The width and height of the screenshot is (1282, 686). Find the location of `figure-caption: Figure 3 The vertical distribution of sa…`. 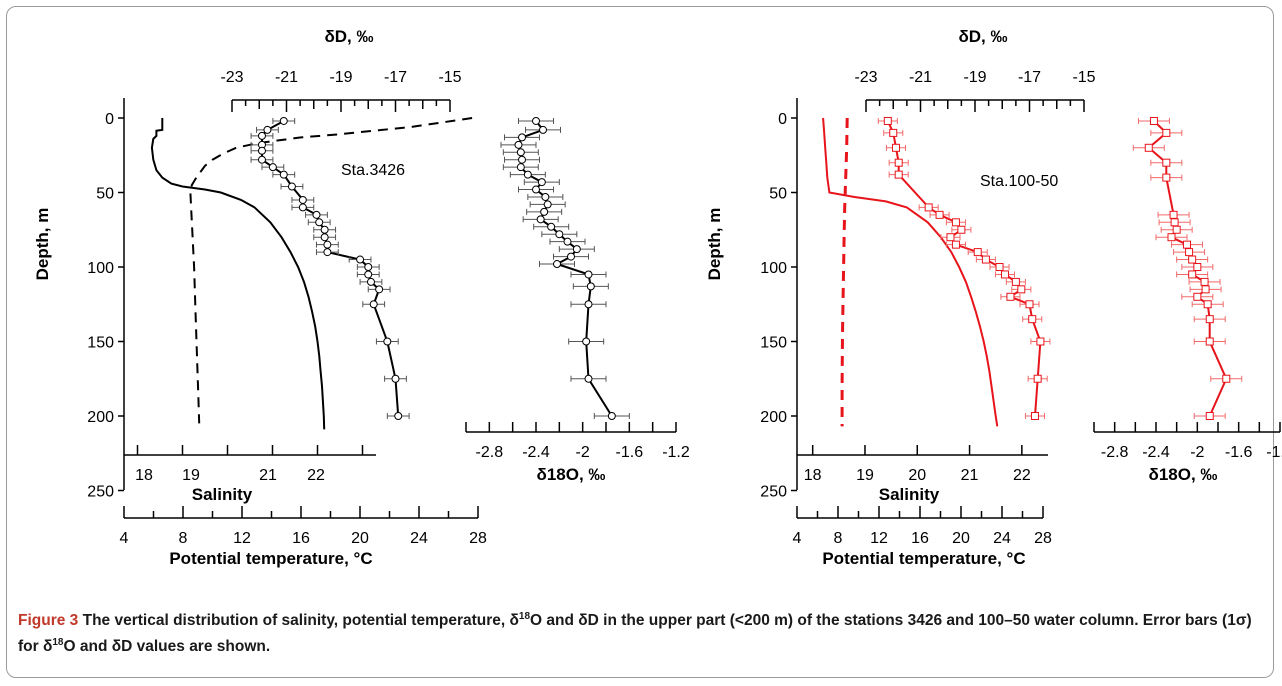

figure-caption: Figure 3 The vertical distribution of sa… is located at coordinates (640, 632).